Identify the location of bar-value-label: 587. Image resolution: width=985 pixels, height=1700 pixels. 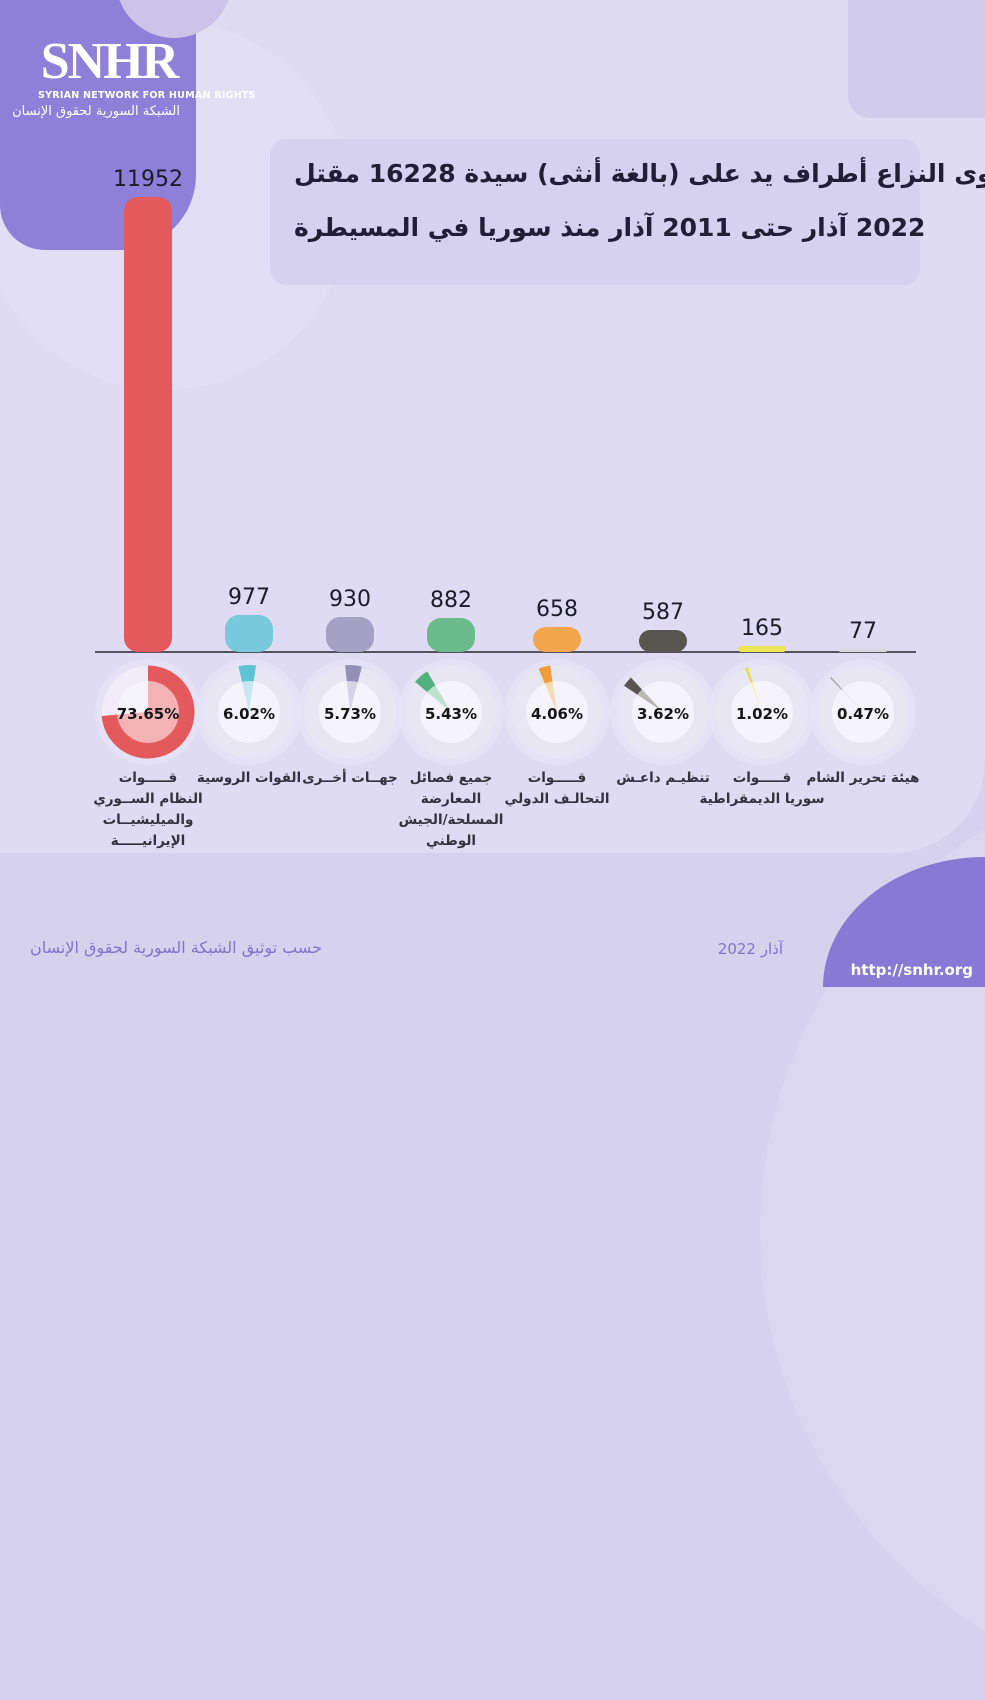
(663, 612).